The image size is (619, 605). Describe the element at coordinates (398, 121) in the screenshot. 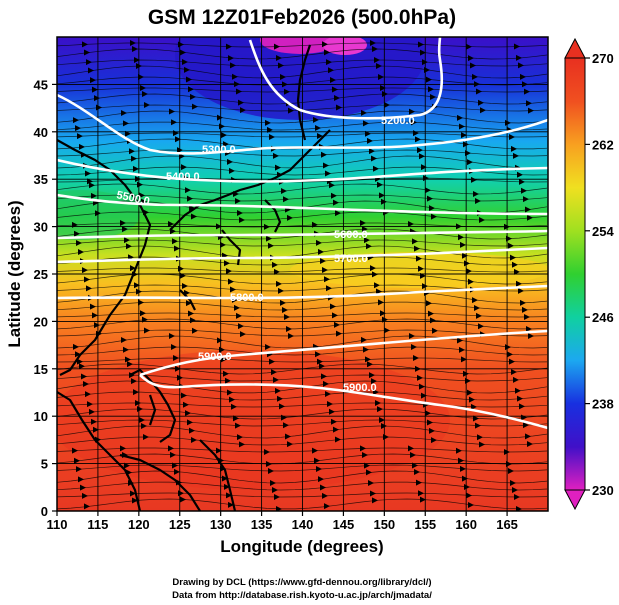

I see `contour-label-5200: 5200.0` at that location.